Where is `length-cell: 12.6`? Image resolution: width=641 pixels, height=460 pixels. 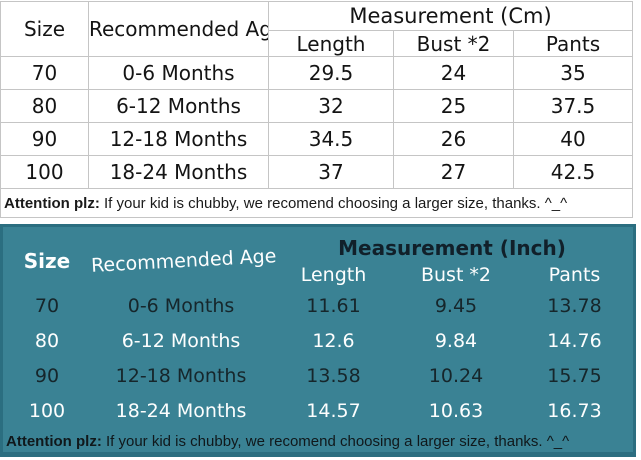 length-cell: 12.6 is located at coordinates (333, 340).